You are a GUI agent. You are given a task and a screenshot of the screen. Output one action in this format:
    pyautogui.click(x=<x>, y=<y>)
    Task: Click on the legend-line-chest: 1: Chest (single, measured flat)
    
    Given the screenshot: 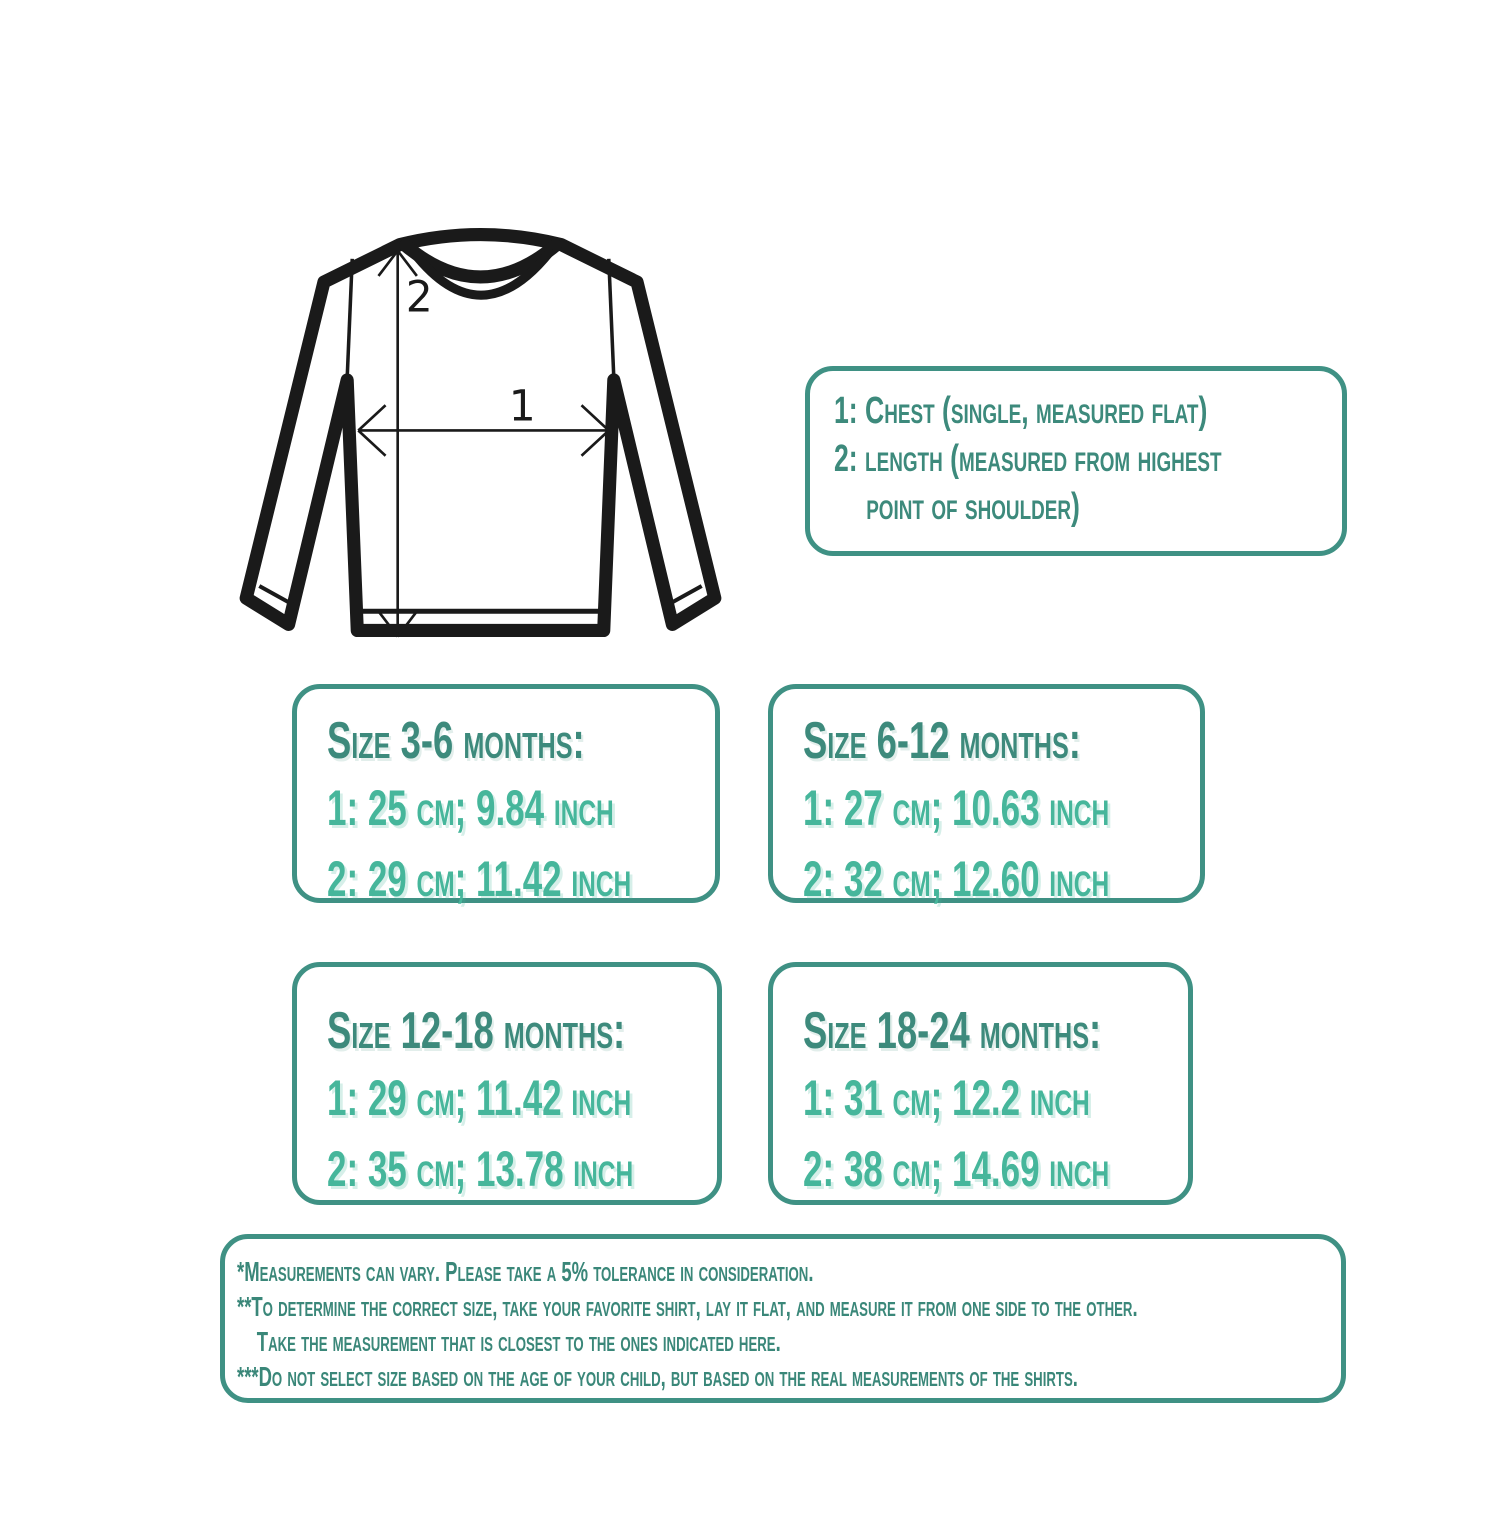 What is the action you would take?
    pyautogui.click(x=1021, y=411)
    